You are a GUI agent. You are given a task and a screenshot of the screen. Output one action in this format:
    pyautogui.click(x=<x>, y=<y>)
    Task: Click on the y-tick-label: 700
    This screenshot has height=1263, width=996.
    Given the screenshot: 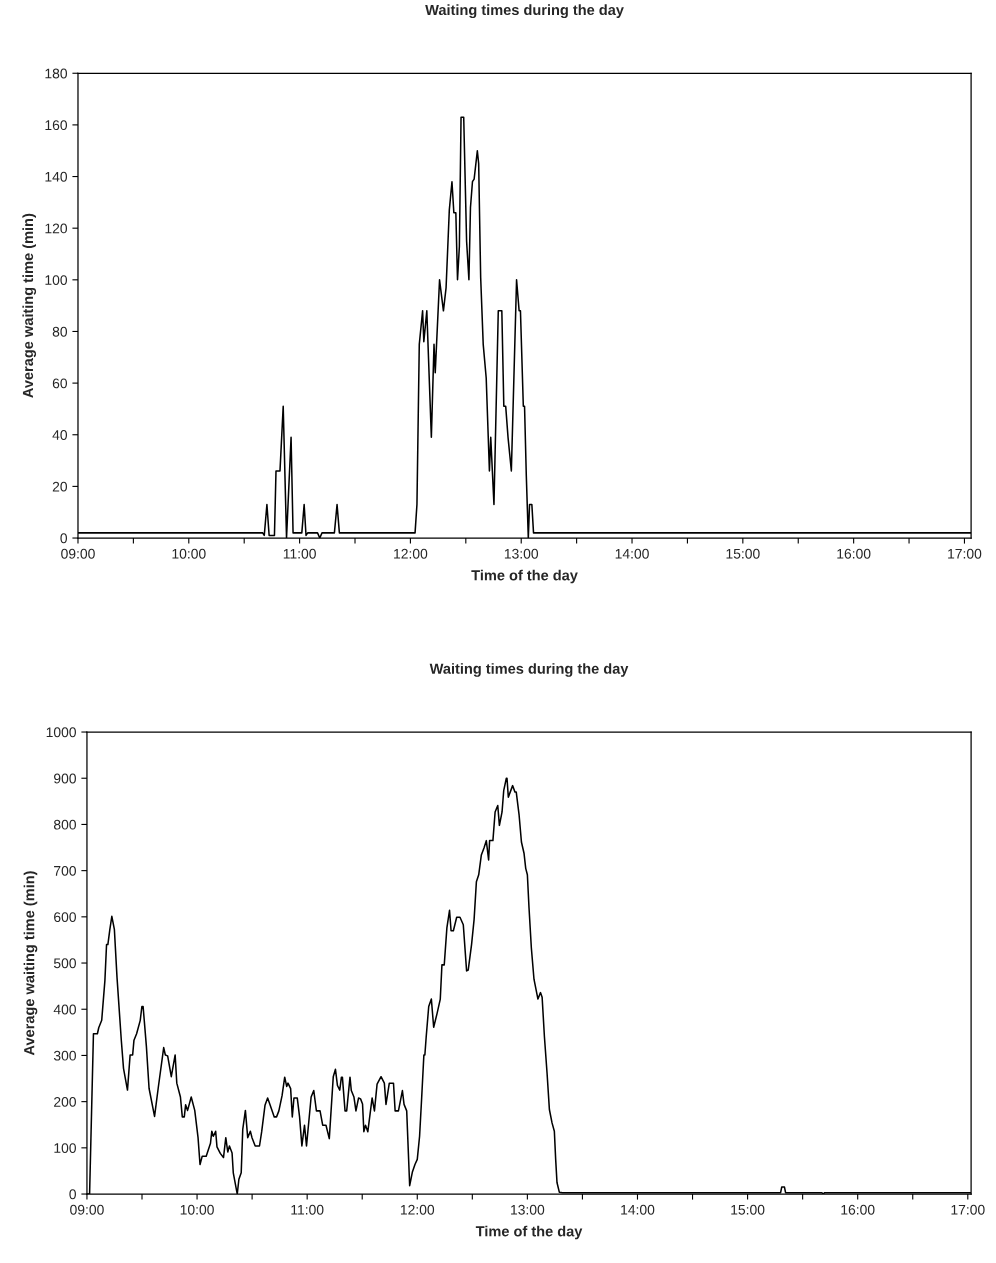 What is the action you would take?
    pyautogui.click(x=65, y=870)
    